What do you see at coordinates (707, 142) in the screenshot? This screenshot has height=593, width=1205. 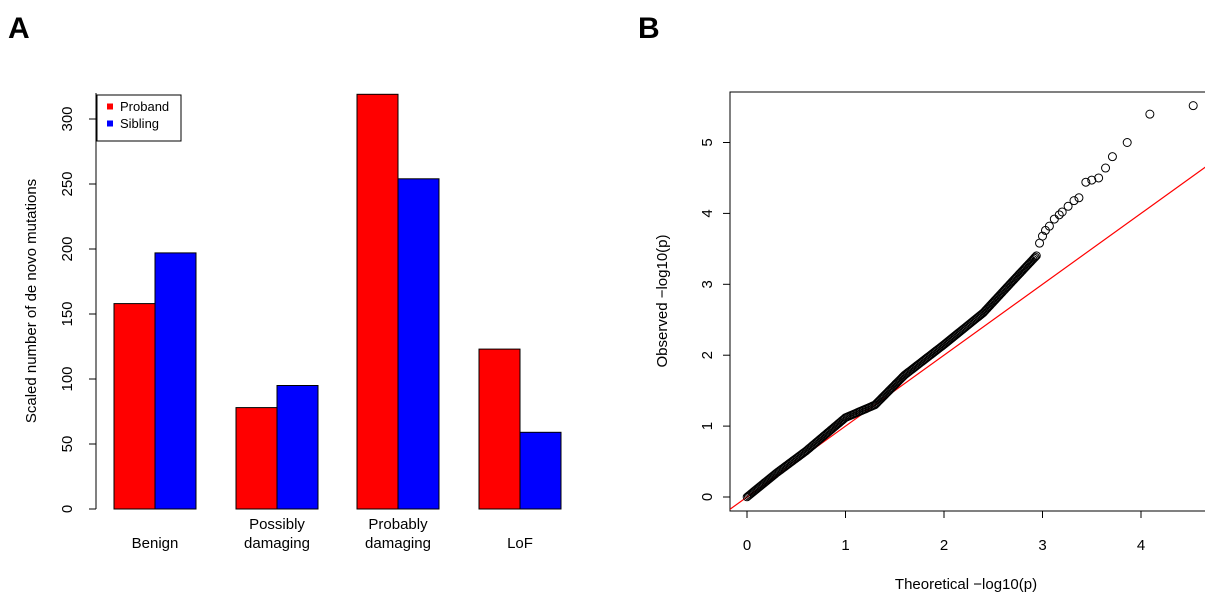 I see `y-tick-label: 5` at bounding box center [707, 142].